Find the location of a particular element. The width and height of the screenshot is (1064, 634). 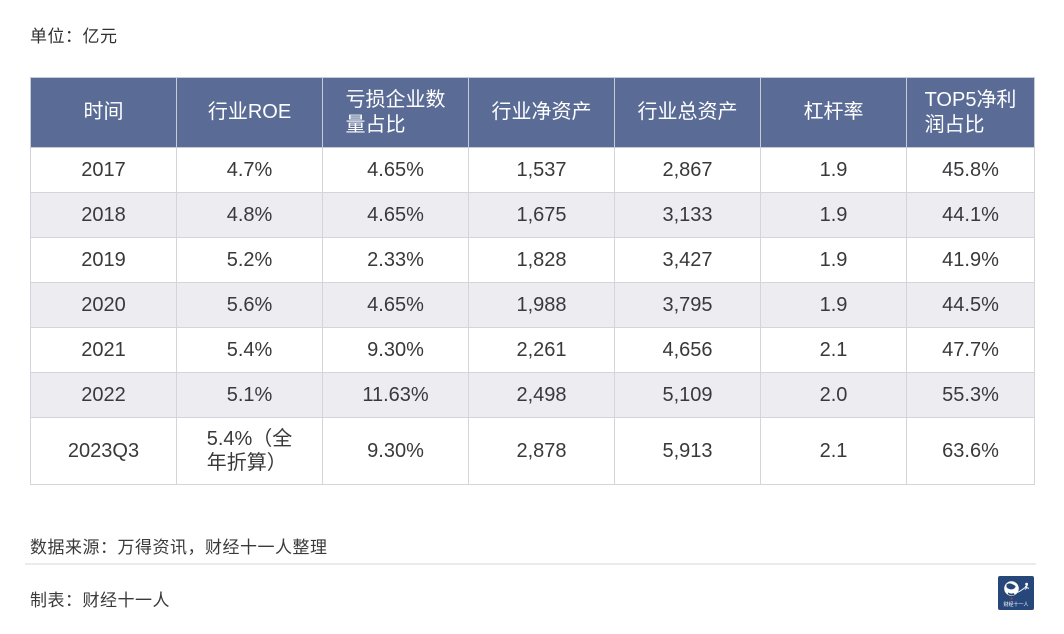

footer-divider is located at coordinates (530, 564).